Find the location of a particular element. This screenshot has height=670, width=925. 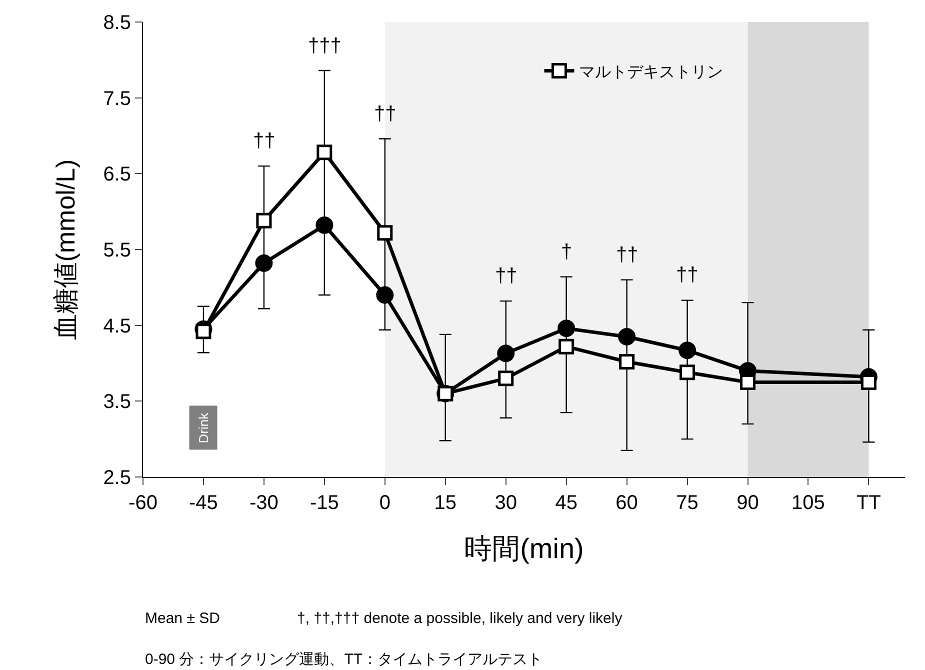

x-tick-label: TT is located at coordinates (868, 503).